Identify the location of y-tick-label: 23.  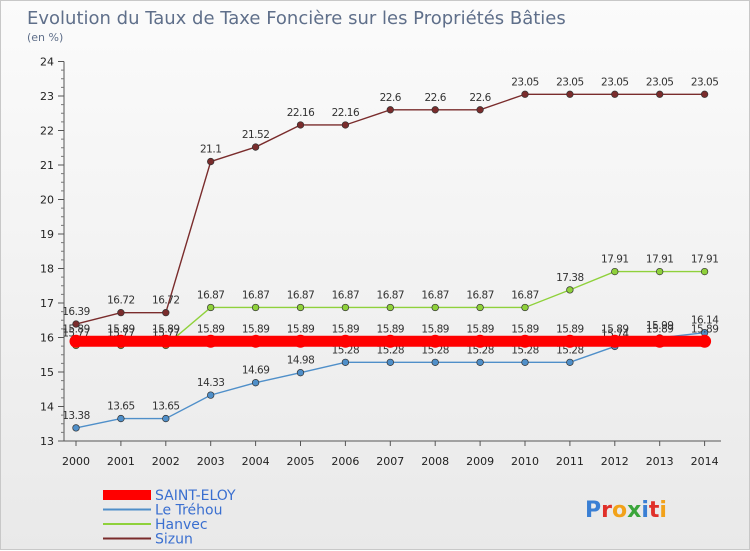
(47, 96).